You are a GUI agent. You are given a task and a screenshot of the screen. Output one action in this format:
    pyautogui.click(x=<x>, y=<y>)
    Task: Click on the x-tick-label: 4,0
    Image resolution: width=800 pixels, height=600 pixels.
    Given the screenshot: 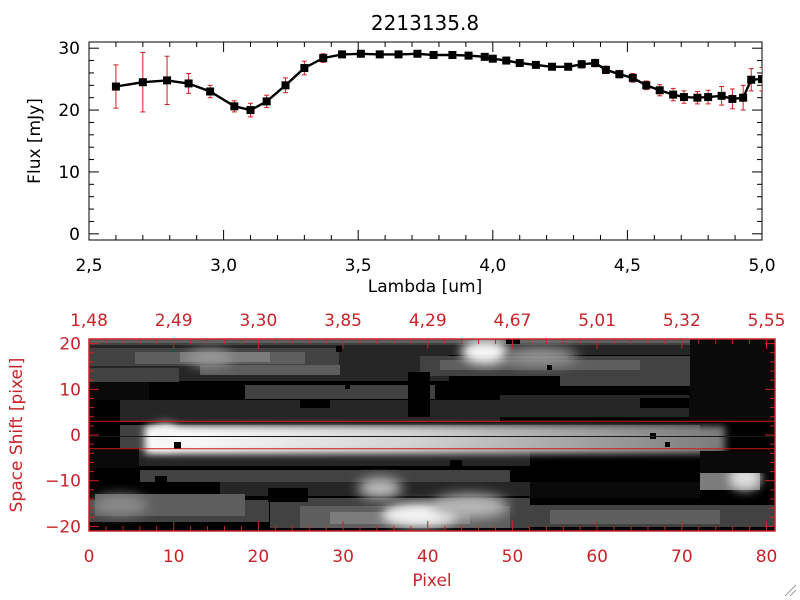 What is the action you would take?
    pyautogui.click(x=492, y=266)
    